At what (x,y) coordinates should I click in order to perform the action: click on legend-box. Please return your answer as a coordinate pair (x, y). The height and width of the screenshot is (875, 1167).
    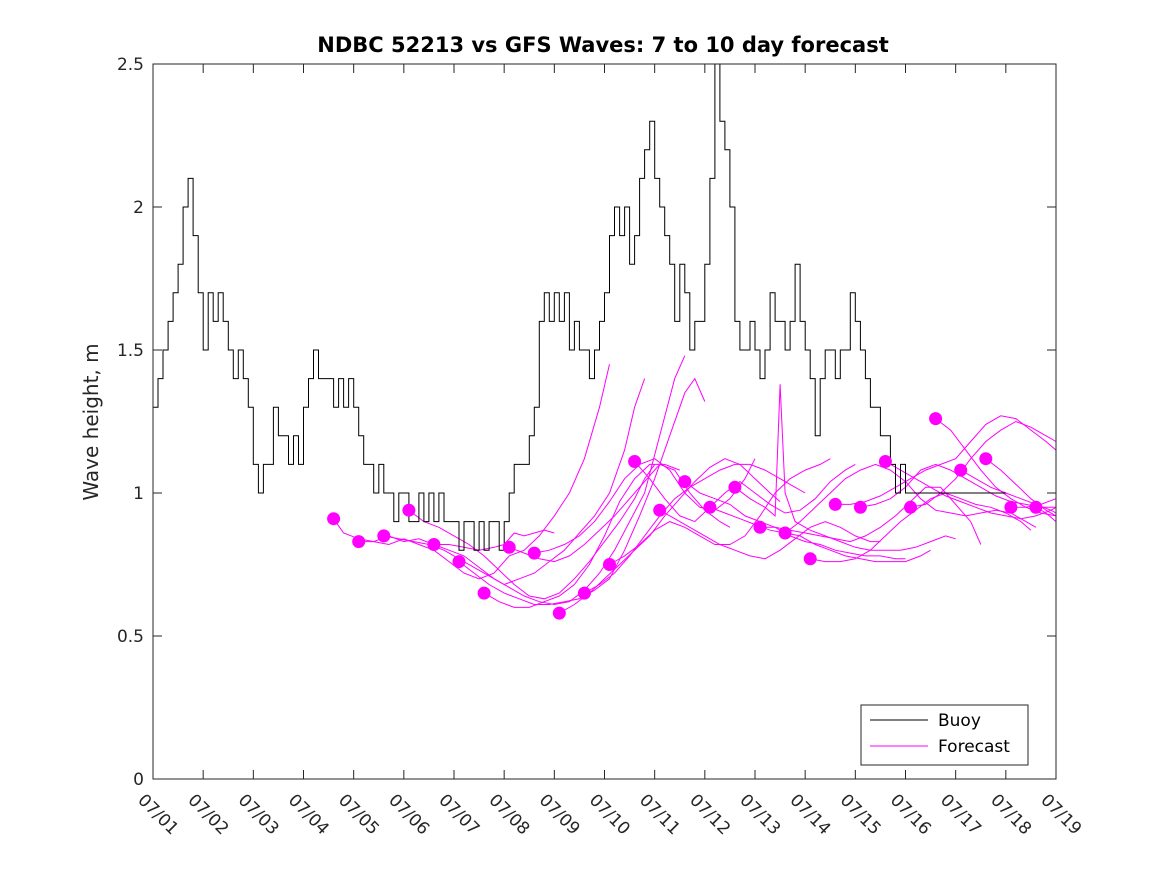
    Looking at the image, I should click on (944, 735).